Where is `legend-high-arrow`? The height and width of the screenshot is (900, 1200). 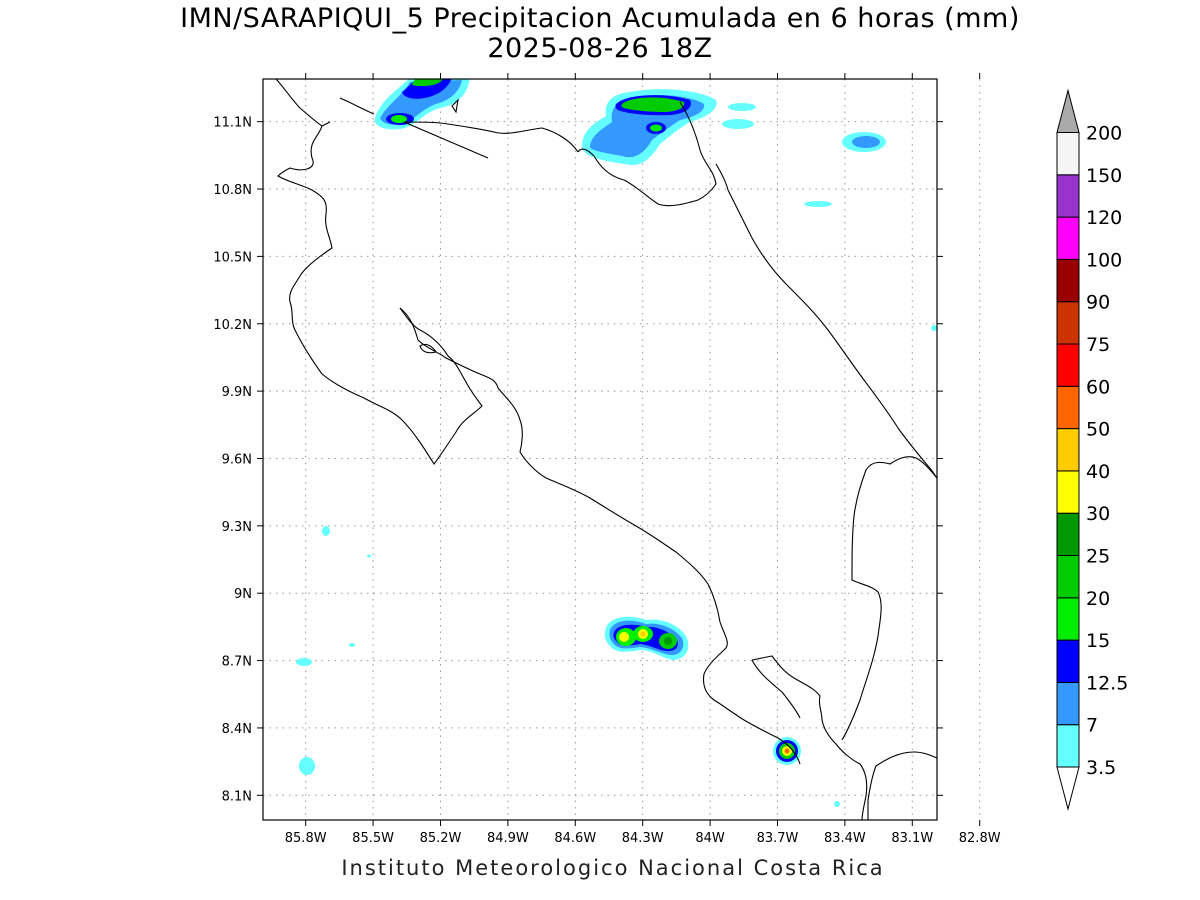
legend-high-arrow is located at coordinates (1068, 110).